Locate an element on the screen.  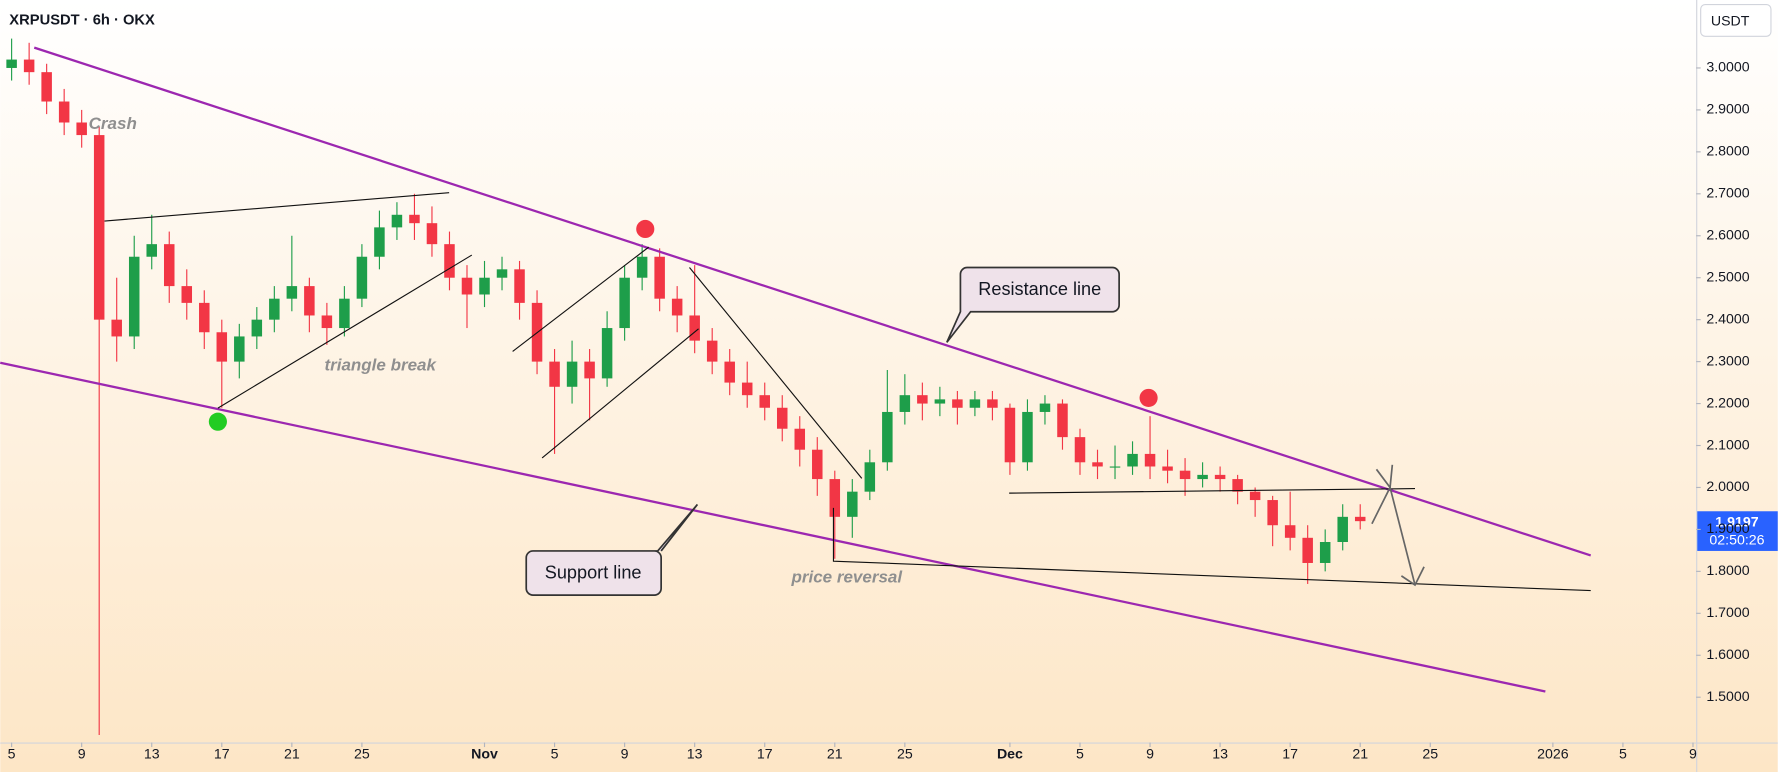
y-tick-label: 2.5000 is located at coordinates (1727, 277).